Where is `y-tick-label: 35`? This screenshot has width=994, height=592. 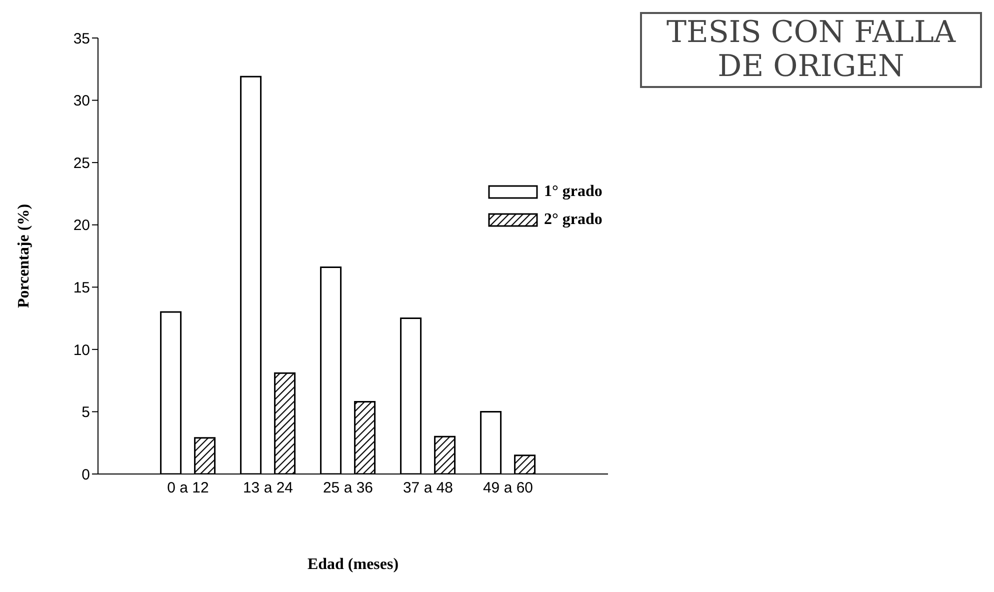 y-tick-label: 35 is located at coordinates (81, 39).